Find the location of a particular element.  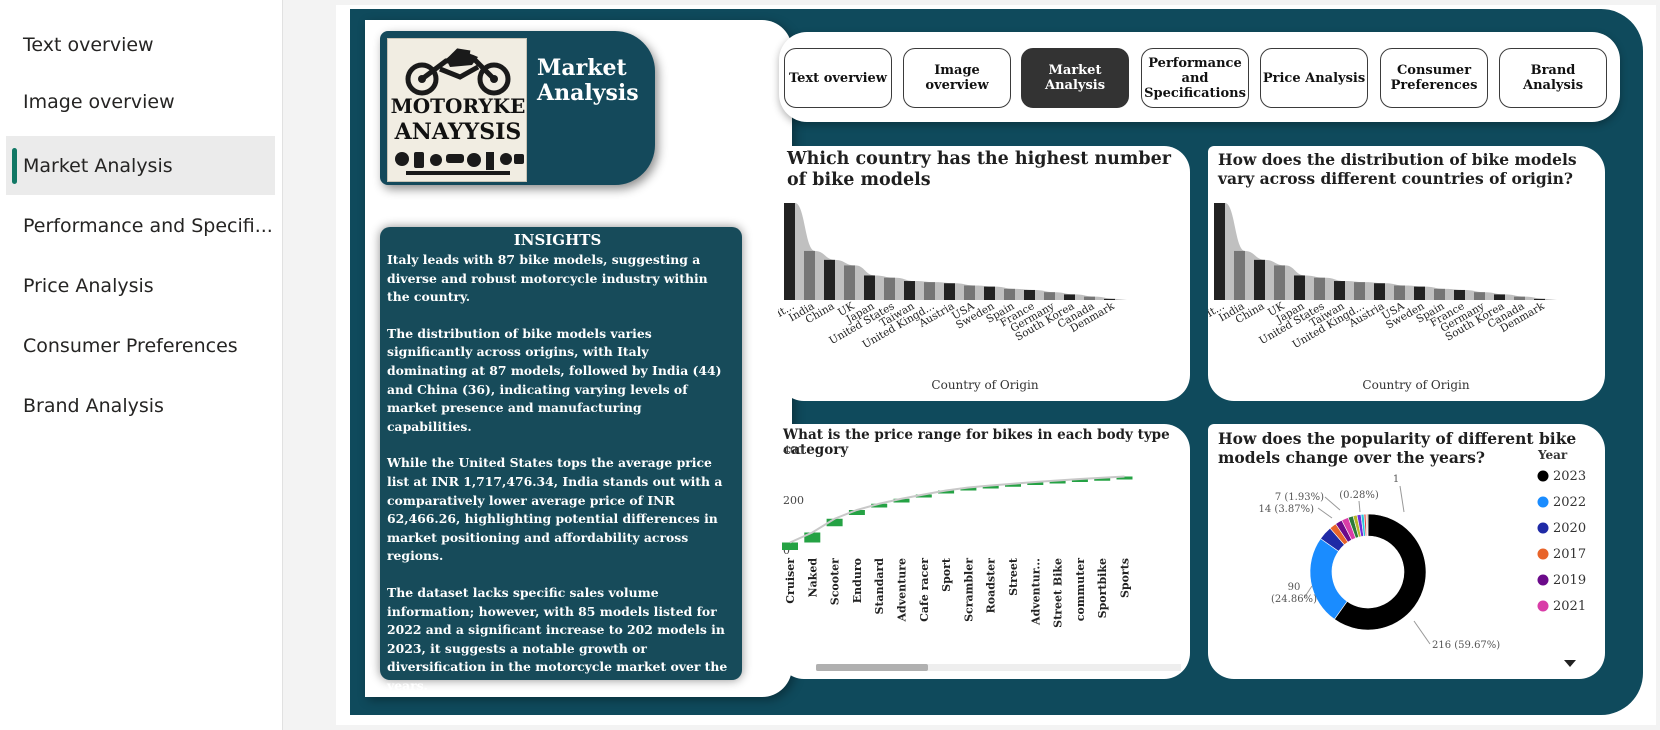

nav-item-brand-analysis: Brand Analysis is located at coordinates (140, 405).